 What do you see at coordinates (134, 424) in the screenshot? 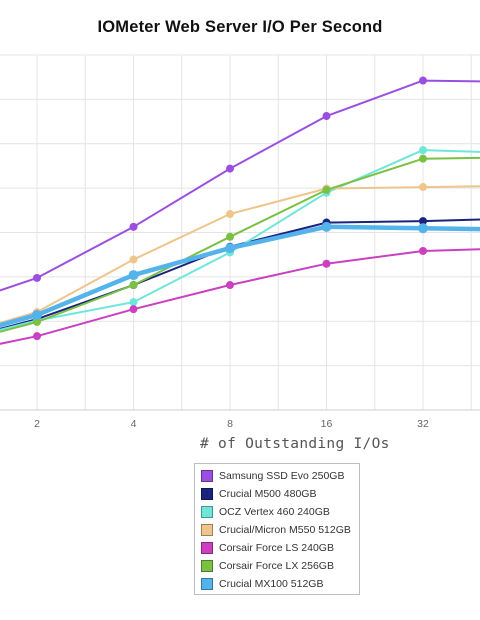
I see `x-tick-label: 4` at bounding box center [134, 424].